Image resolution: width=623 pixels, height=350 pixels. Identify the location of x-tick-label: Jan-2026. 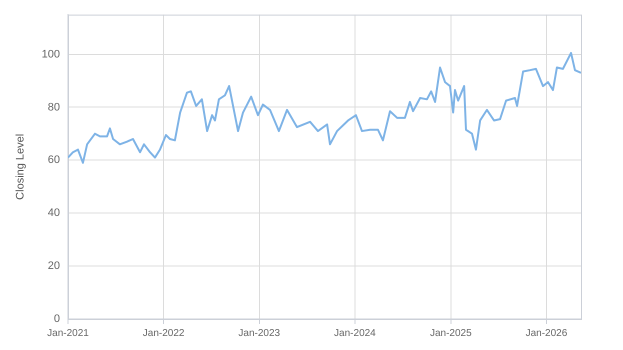
(547, 333).